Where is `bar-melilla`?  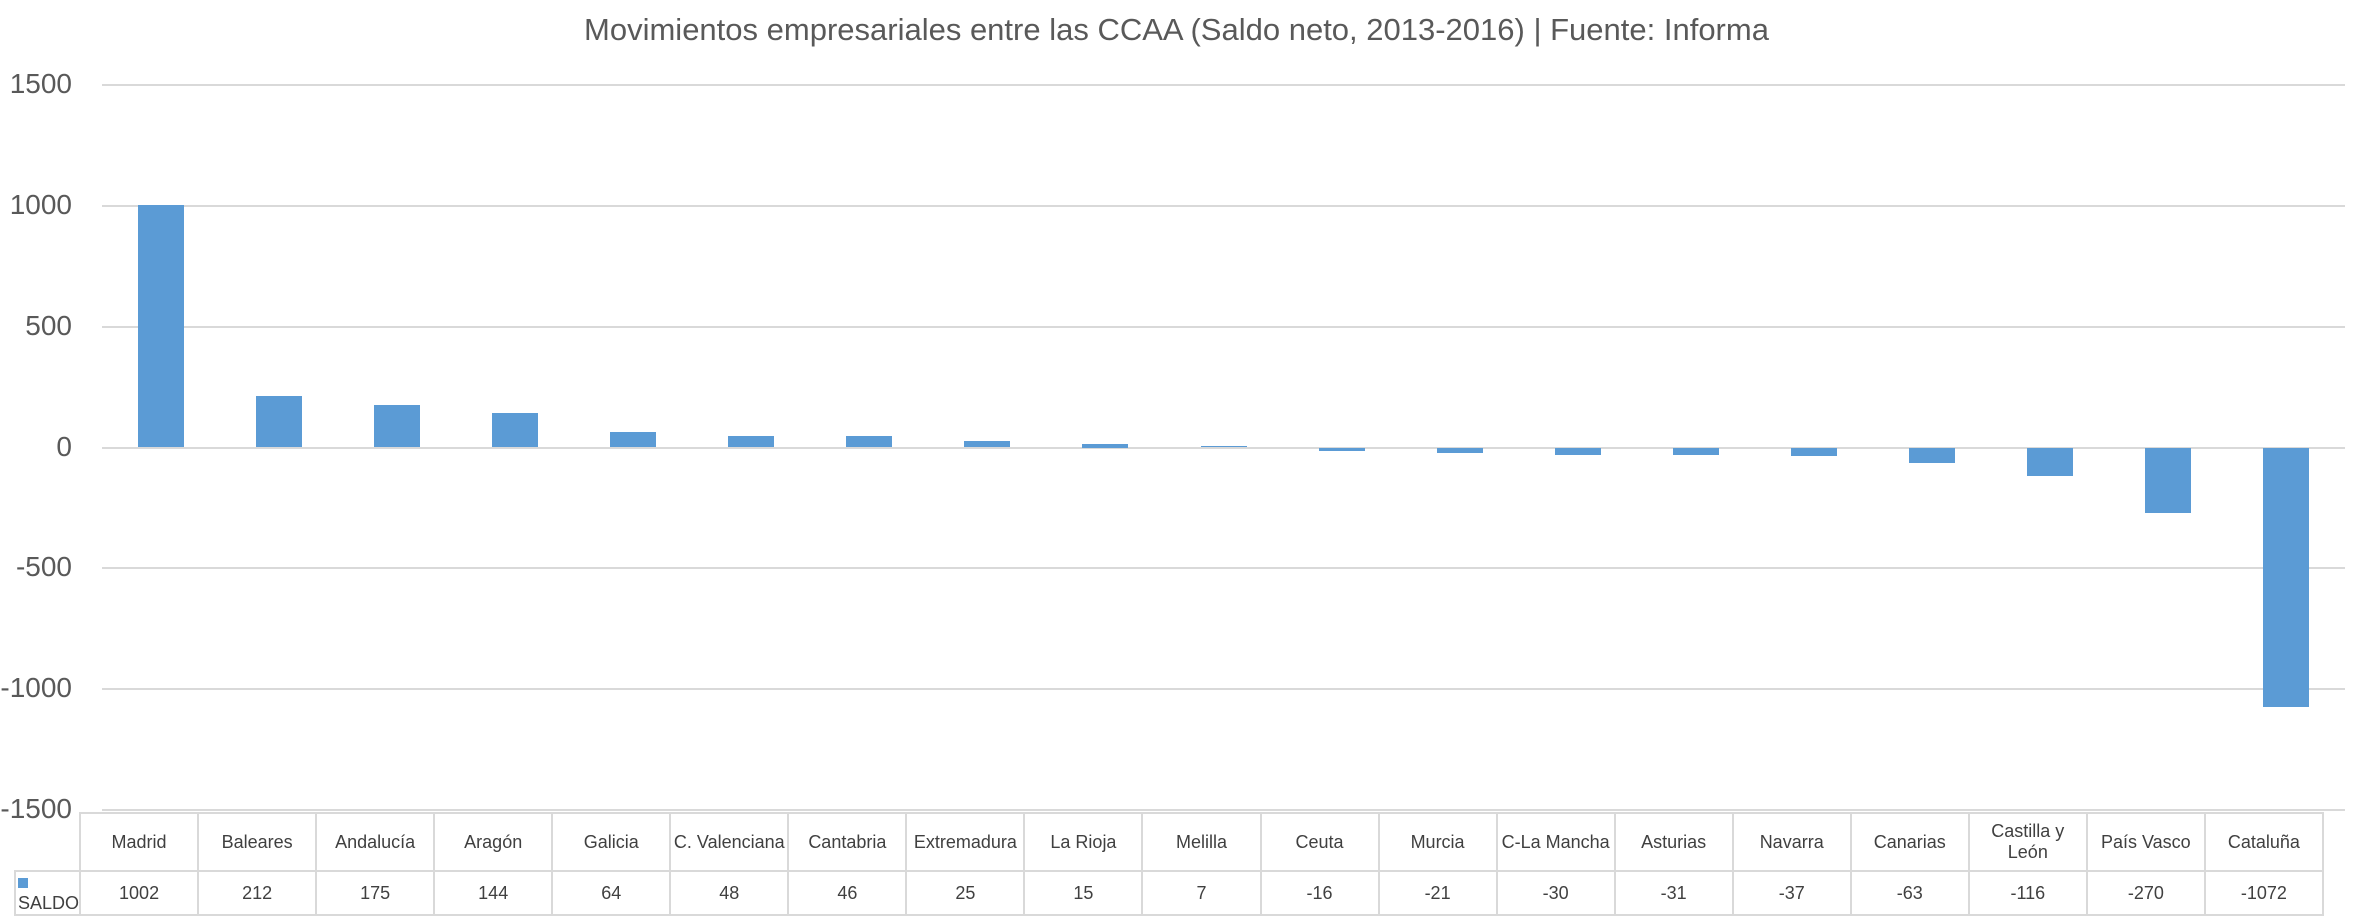
bar-melilla is located at coordinates (1223, 446).